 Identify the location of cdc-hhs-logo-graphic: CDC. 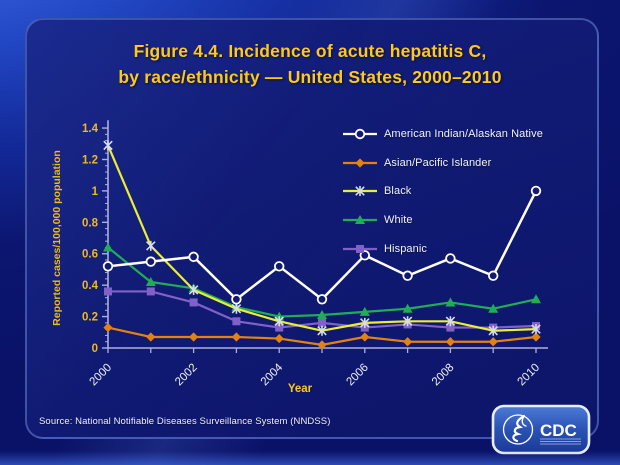
(541, 429).